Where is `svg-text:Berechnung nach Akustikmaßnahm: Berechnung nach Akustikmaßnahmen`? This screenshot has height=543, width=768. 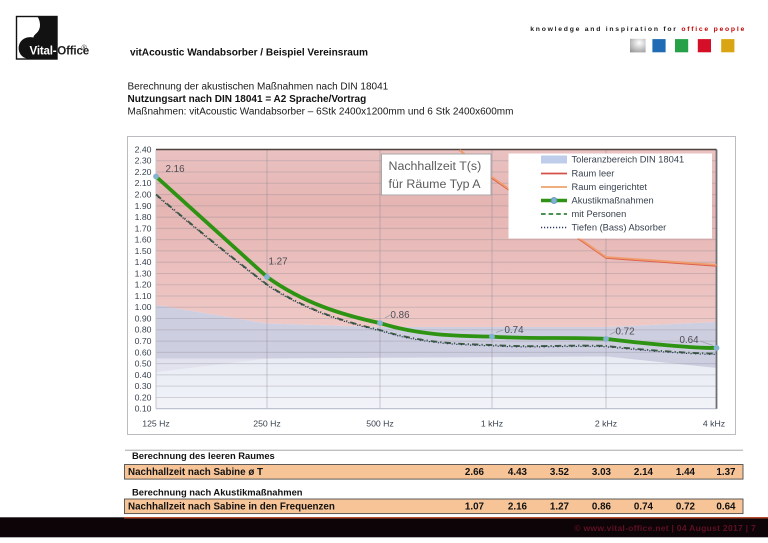
svg-text:Berechnung nach Akustikmaßnahm: Berechnung nach Akustikmaßnahmen is located at coordinates (217, 492).